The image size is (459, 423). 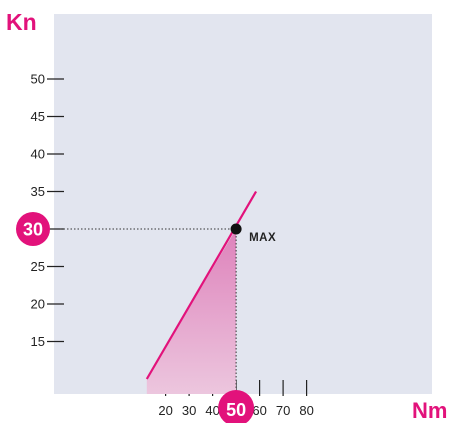 What do you see at coordinates (259, 410) in the screenshot?
I see `x-tick-label-60: 60` at bounding box center [259, 410].